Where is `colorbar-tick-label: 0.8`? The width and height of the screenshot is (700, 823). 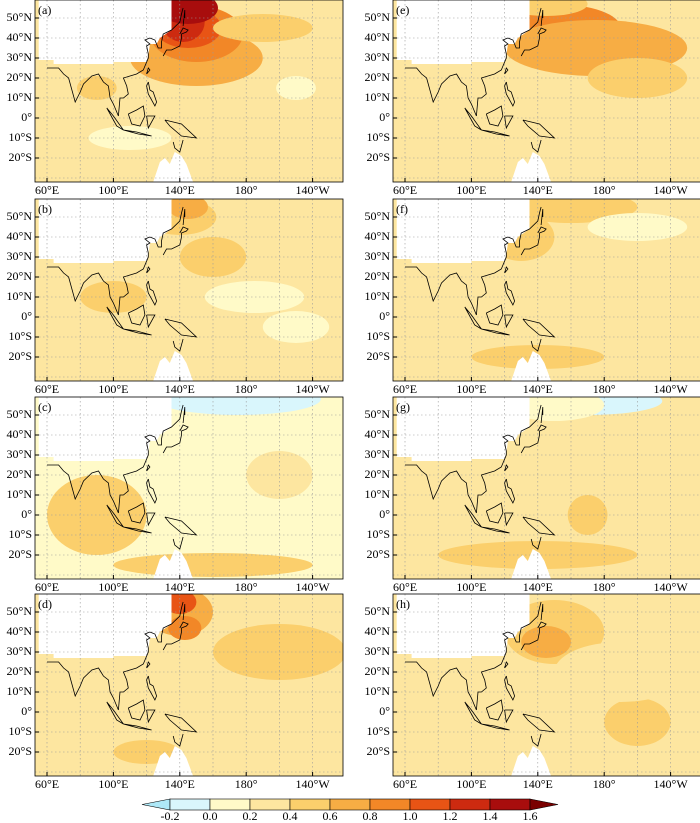 colorbar-tick-label: 0.8 is located at coordinates (370, 816).